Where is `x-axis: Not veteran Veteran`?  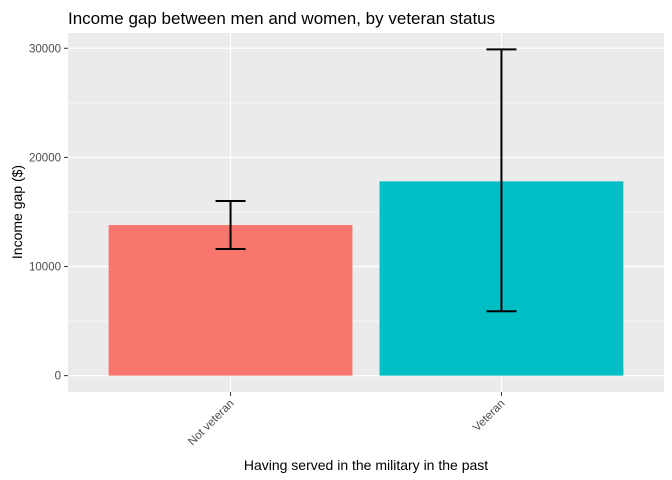 x-axis: Not veteran Veteran is located at coordinates (347, 420).